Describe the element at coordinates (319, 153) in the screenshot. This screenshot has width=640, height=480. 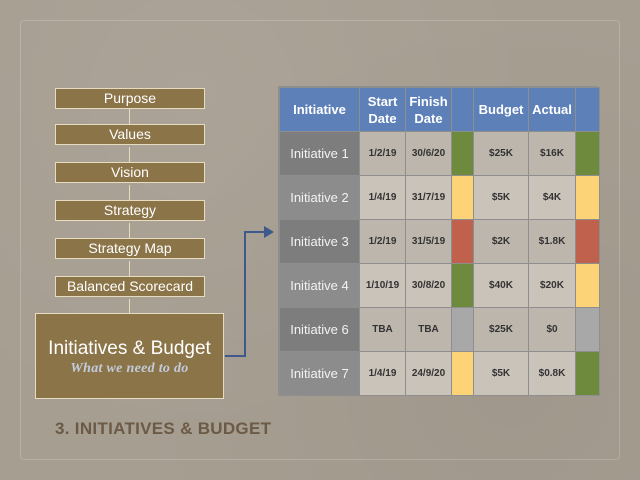
I see `row-initiative-name: Initiative 1` at that location.